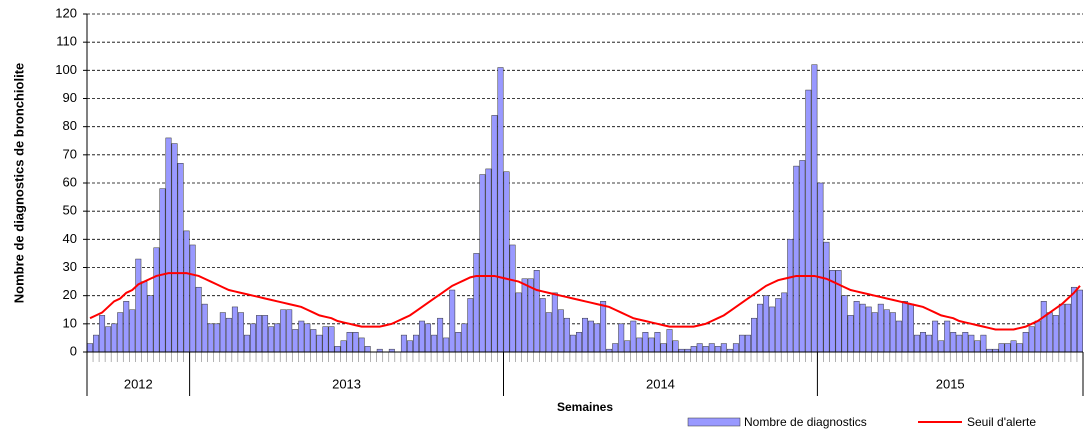 This screenshot has height=435, width=1085. Describe the element at coordinates (66, 69) in the screenshot. I see `y-tick-label: 100` at that location.